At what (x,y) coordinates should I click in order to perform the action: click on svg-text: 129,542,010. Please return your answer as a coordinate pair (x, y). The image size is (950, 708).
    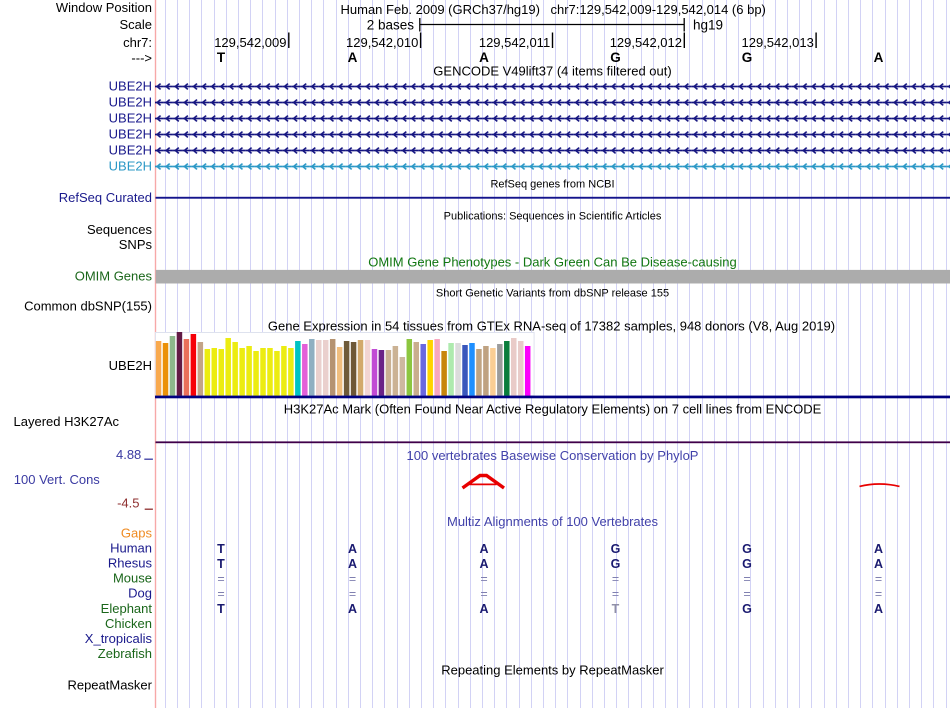
    Looking at the image, I should click on (382, 42).